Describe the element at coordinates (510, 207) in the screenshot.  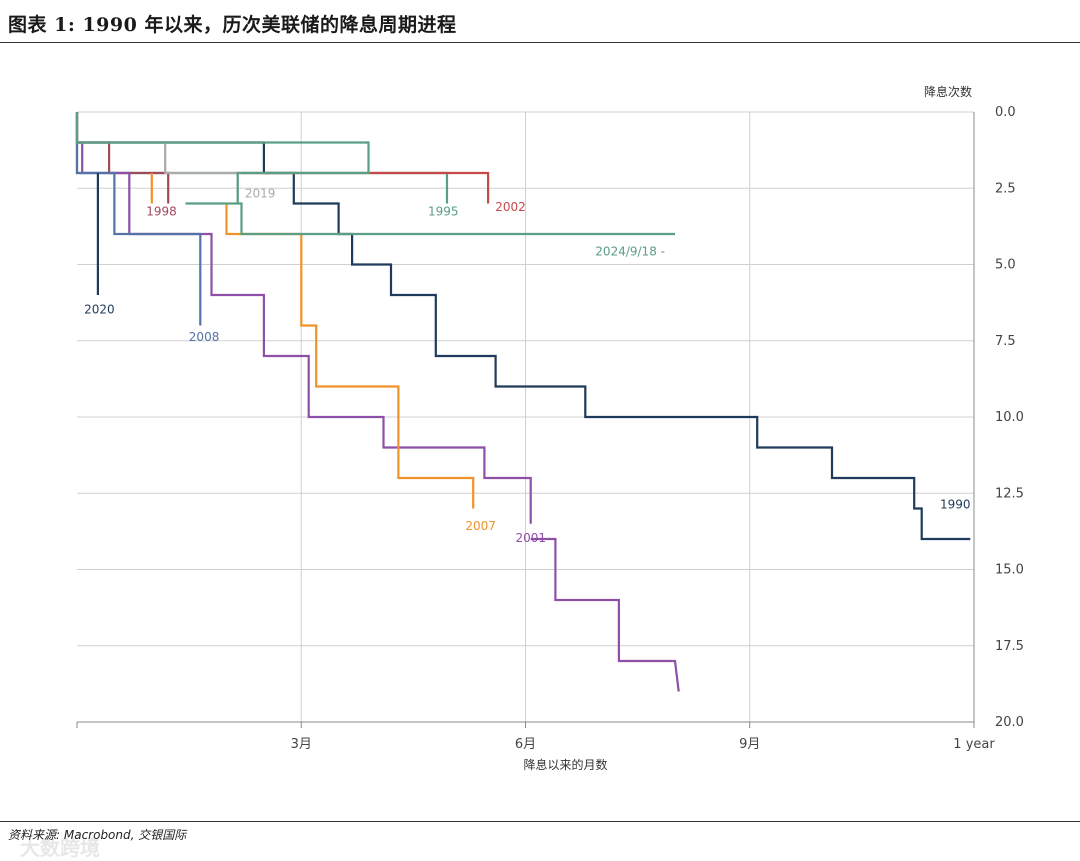
I see `series-label-2002: 2002` at that location.